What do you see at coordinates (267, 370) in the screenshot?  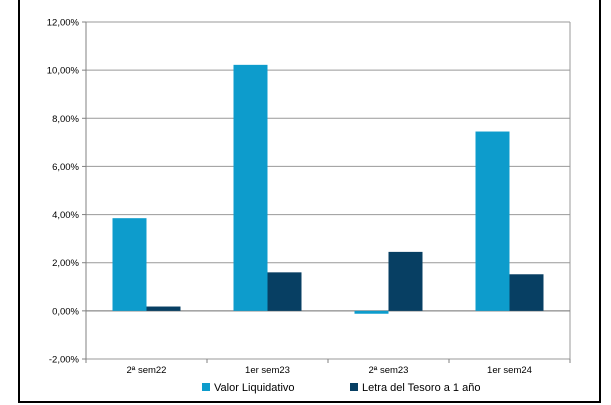 I see `x-tick-label: 1er sem23` at bounding box center [267, 370].